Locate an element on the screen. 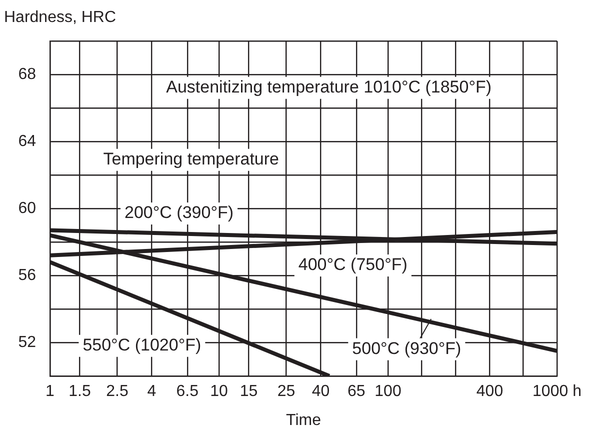 This screenshot has height=434, width=593. y-tick-label: 68 is located at coordinates (27, 74).